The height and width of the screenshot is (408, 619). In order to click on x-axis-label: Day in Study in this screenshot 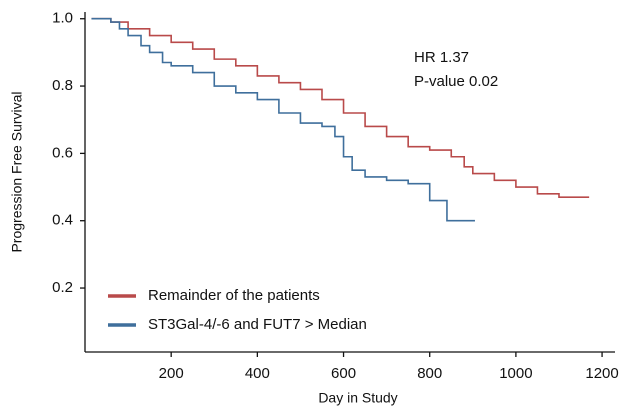, I will do `click(357, 398)`.